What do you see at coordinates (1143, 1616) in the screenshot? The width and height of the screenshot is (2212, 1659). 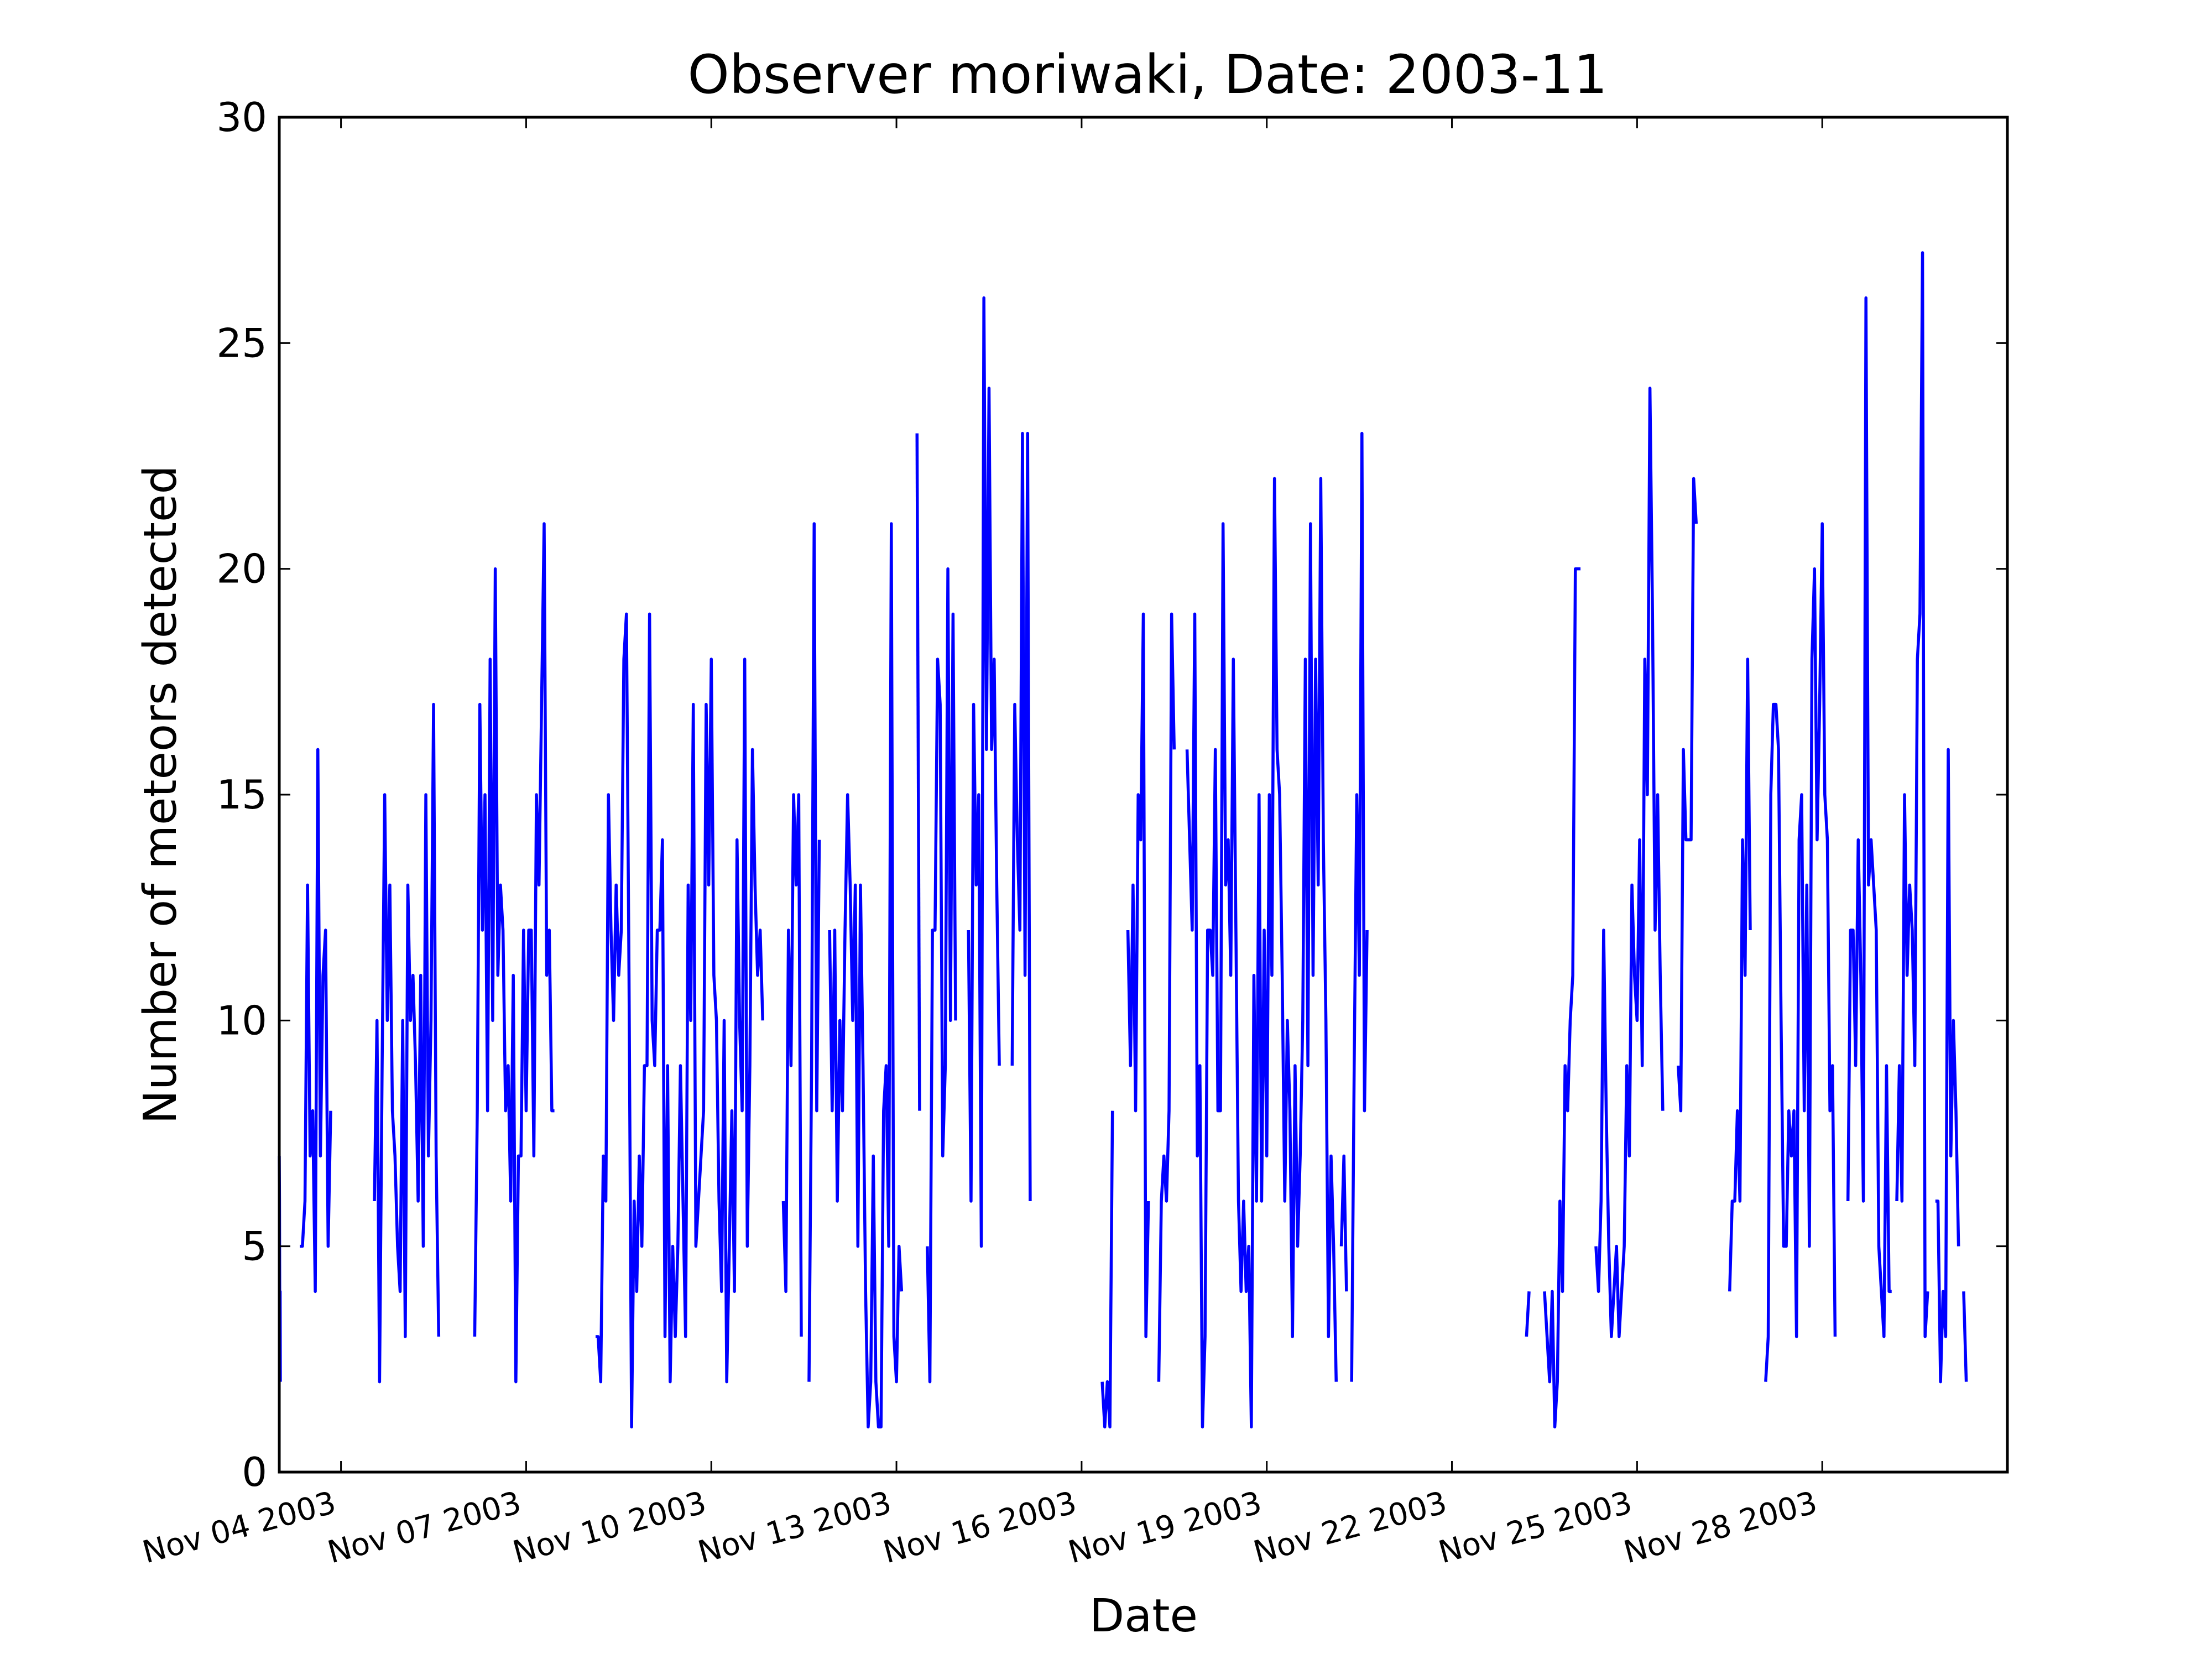 I see `x-axis-label: Date` at bounding box center [1143, 1616].